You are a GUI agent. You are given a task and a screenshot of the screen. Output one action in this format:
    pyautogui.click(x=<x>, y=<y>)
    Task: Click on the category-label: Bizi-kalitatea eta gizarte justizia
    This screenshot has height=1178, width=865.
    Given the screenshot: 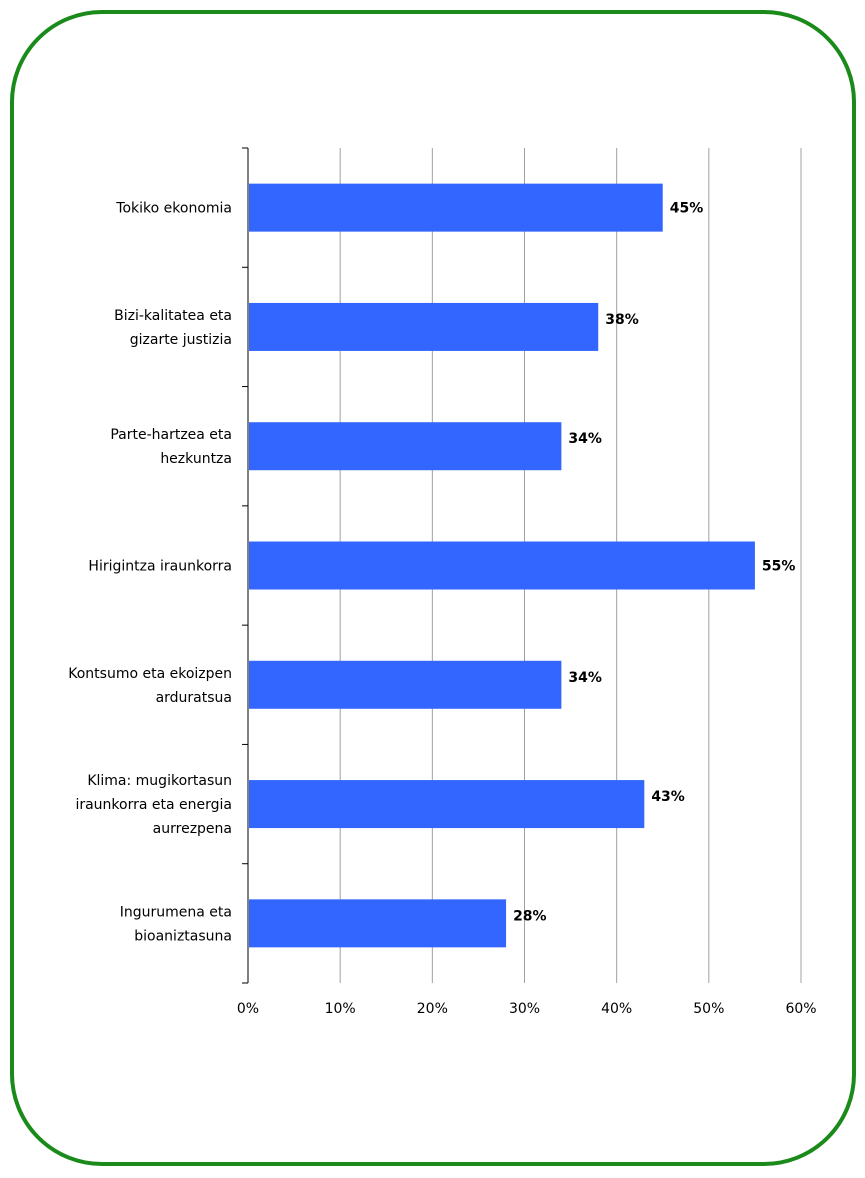 What is the action you would take?
    pyautogui.click(x=173, y=328)
    